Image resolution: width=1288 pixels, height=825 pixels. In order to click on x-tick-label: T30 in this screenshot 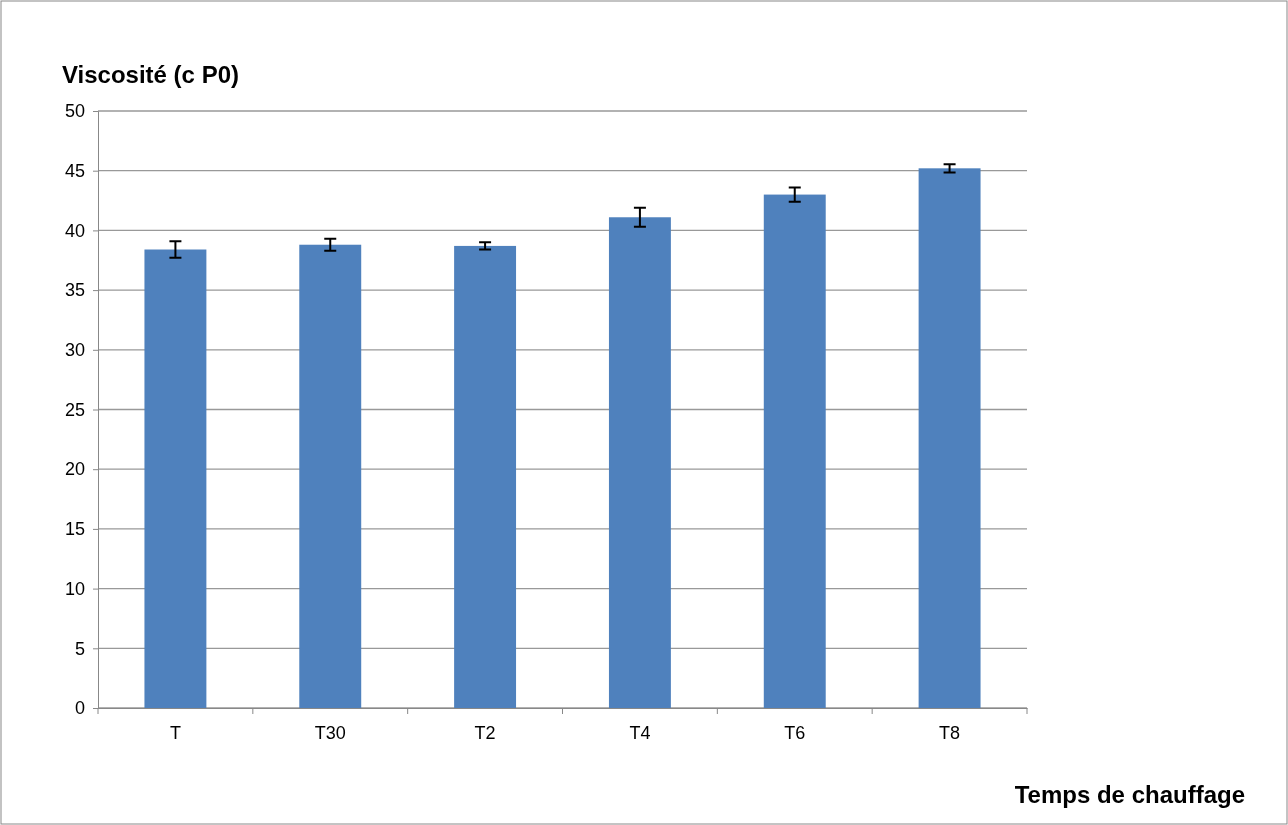, I will do `click(330, 732)`.